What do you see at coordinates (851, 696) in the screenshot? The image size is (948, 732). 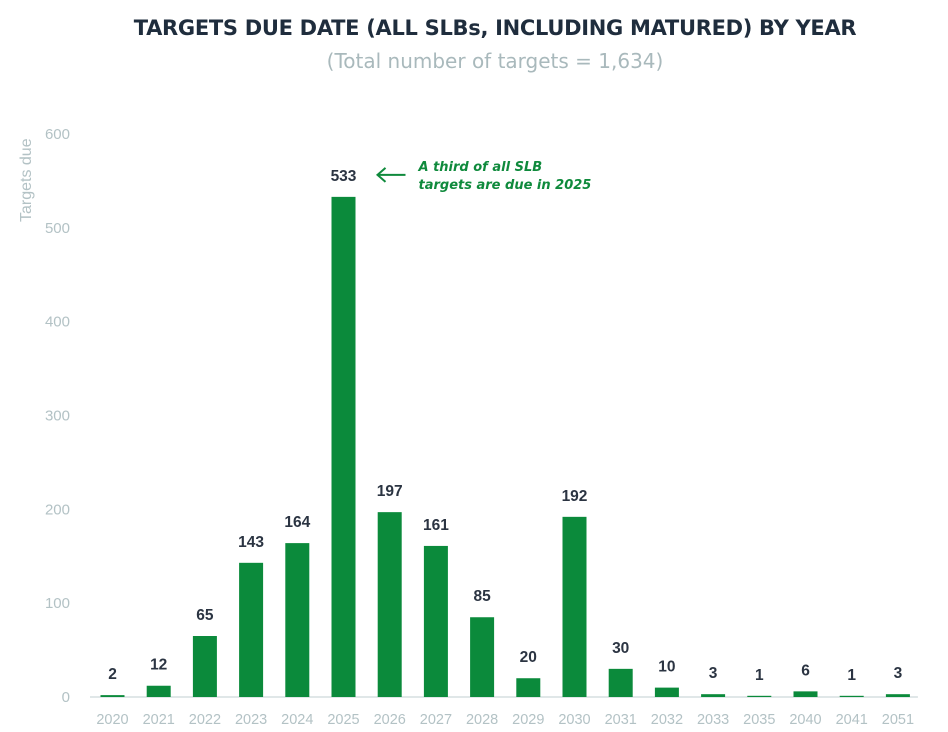 I see `bar-2041` at bounding box center [851, 696].